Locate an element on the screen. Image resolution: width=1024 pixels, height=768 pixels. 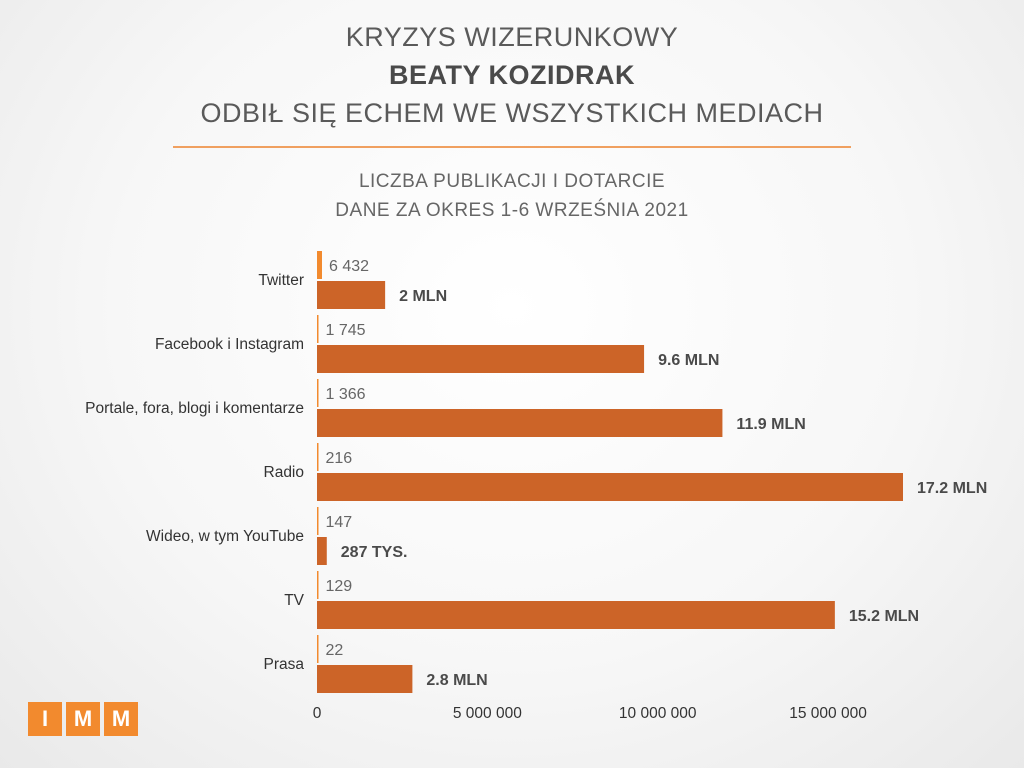
category-label: Portale, fora, blogi i komentarze is located at coordinates (194, 408).